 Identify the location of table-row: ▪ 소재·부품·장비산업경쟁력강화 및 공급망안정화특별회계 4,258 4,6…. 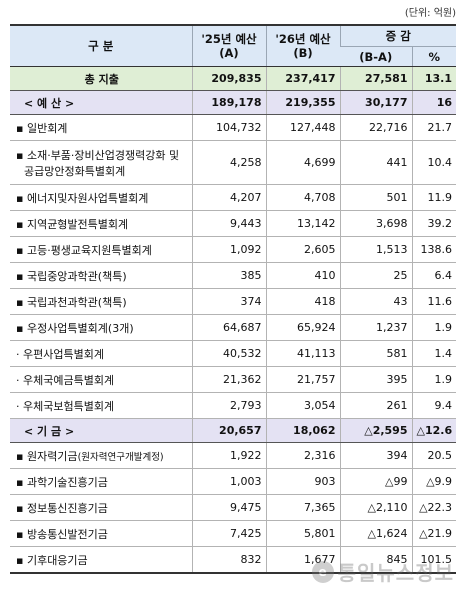
(233, 162).